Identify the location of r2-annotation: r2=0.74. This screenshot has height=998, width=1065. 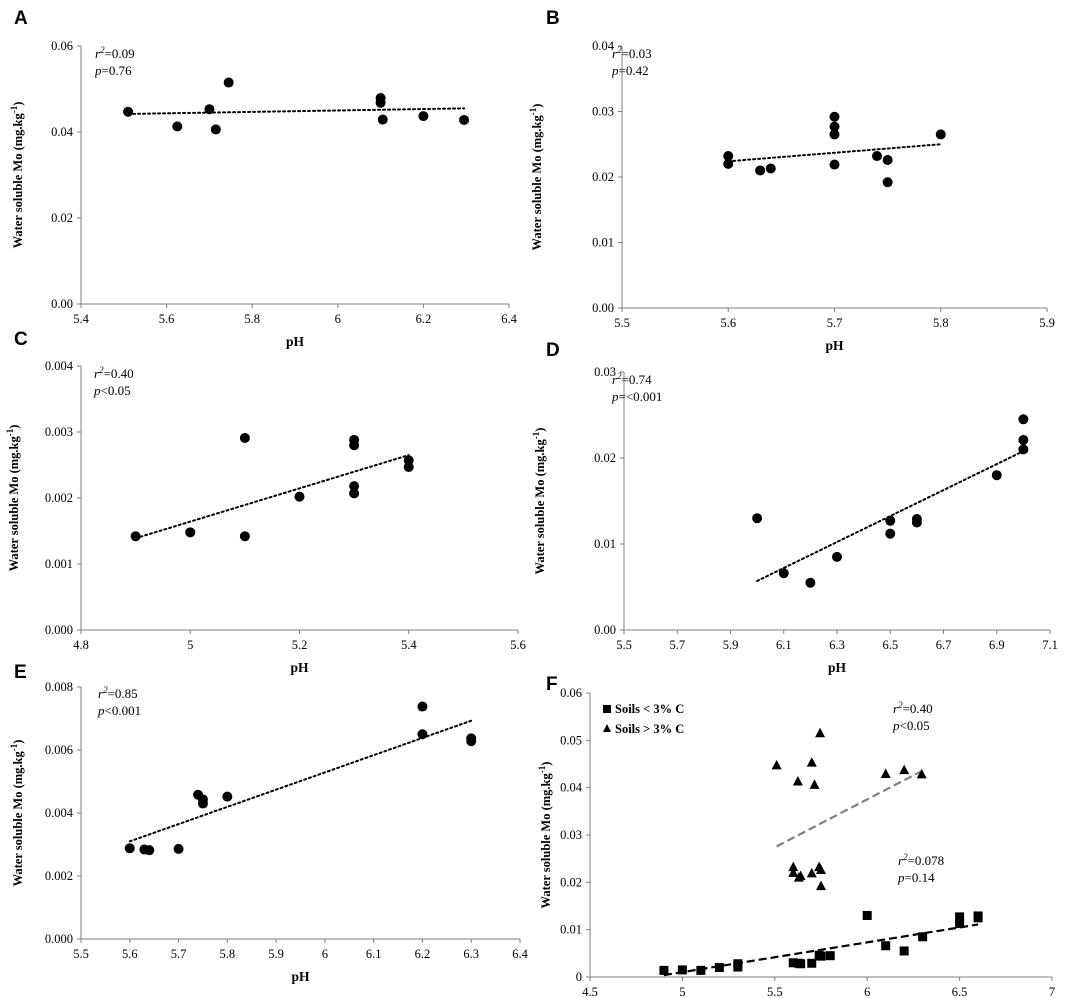
(632, 379).